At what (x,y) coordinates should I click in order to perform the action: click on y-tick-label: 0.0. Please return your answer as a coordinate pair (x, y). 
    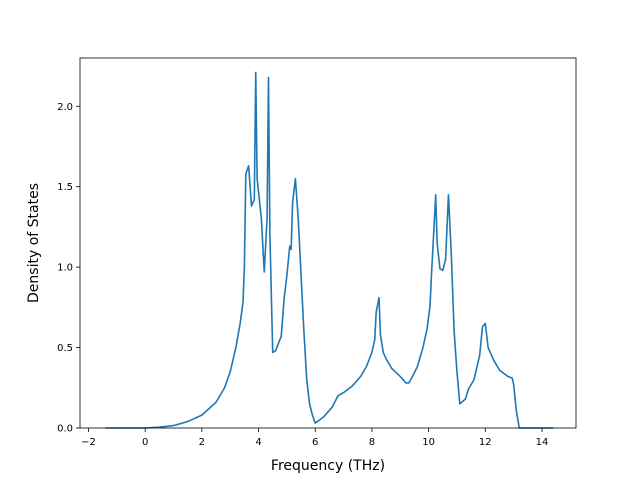
    Looking at the image, I should click on (65, 429).